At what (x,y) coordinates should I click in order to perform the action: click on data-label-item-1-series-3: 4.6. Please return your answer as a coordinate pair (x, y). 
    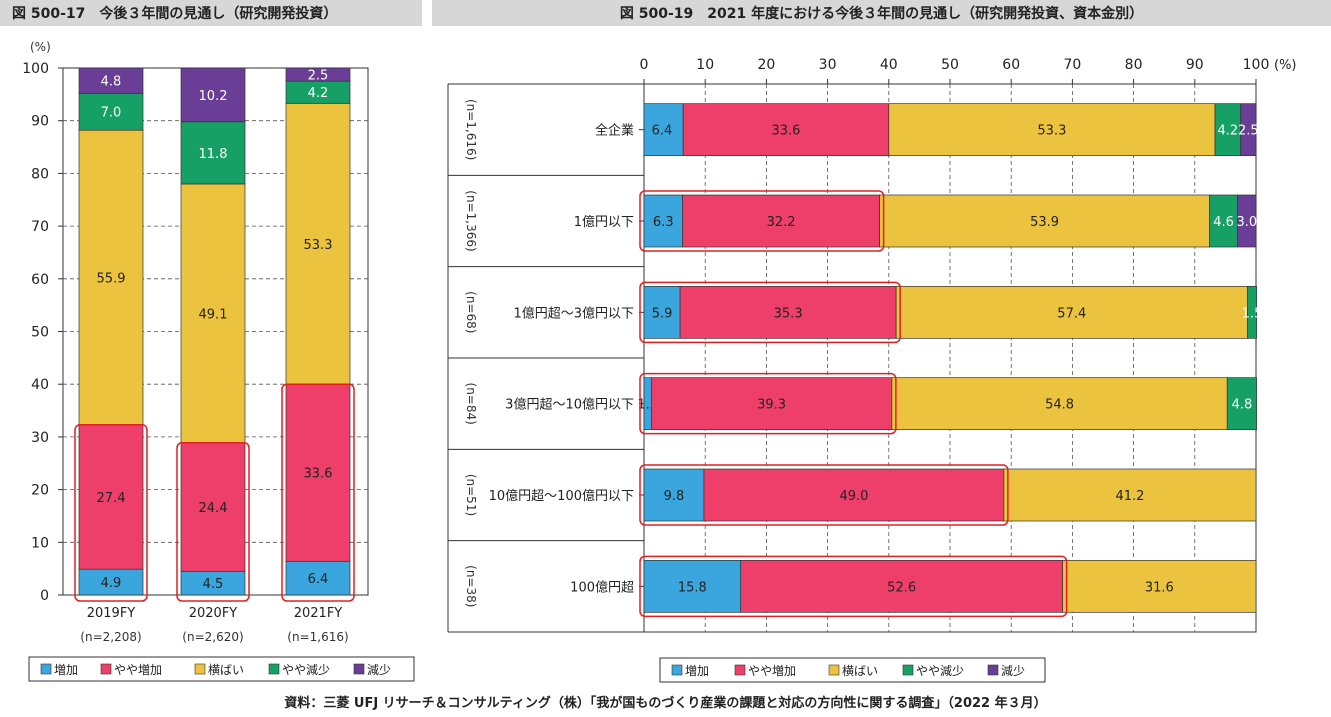
    Looking at the image, I should click on (1223, 222).